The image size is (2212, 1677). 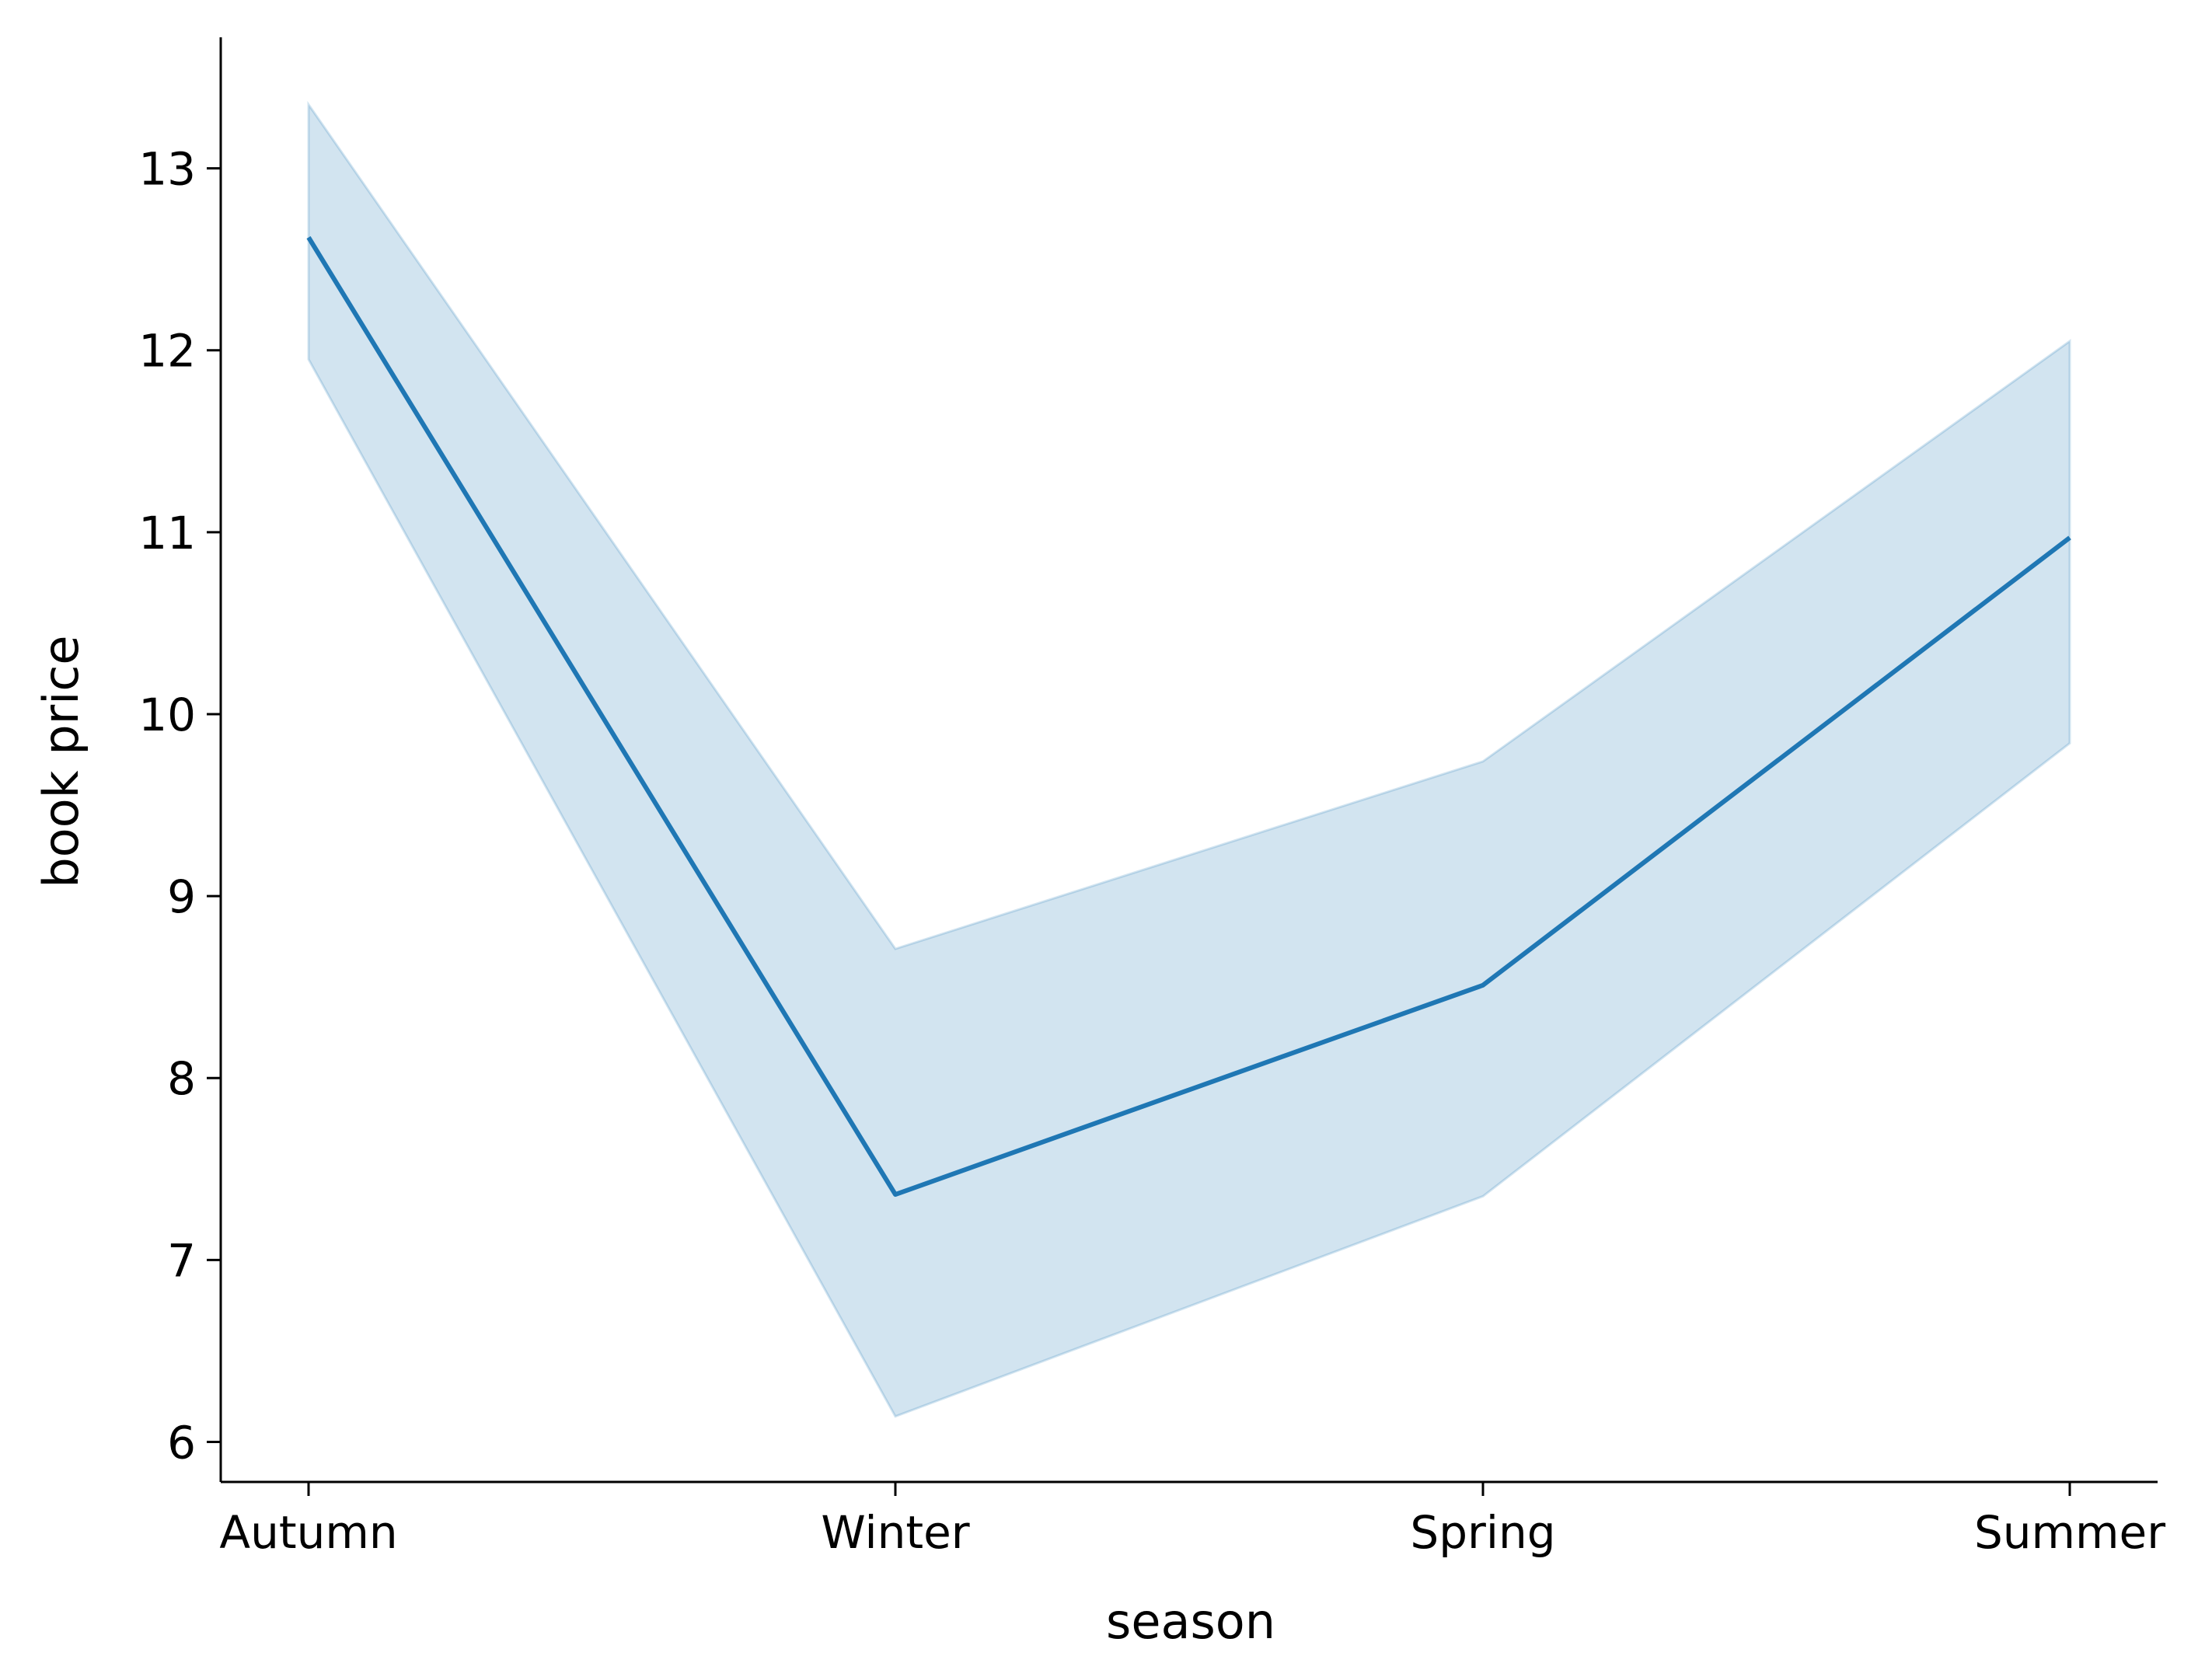 What do you see at coordinates (1192, 1520) in the screenshot?
I see `x-axis: Autumn Winter Spring Summer` at bounding box center [1192, 1520].